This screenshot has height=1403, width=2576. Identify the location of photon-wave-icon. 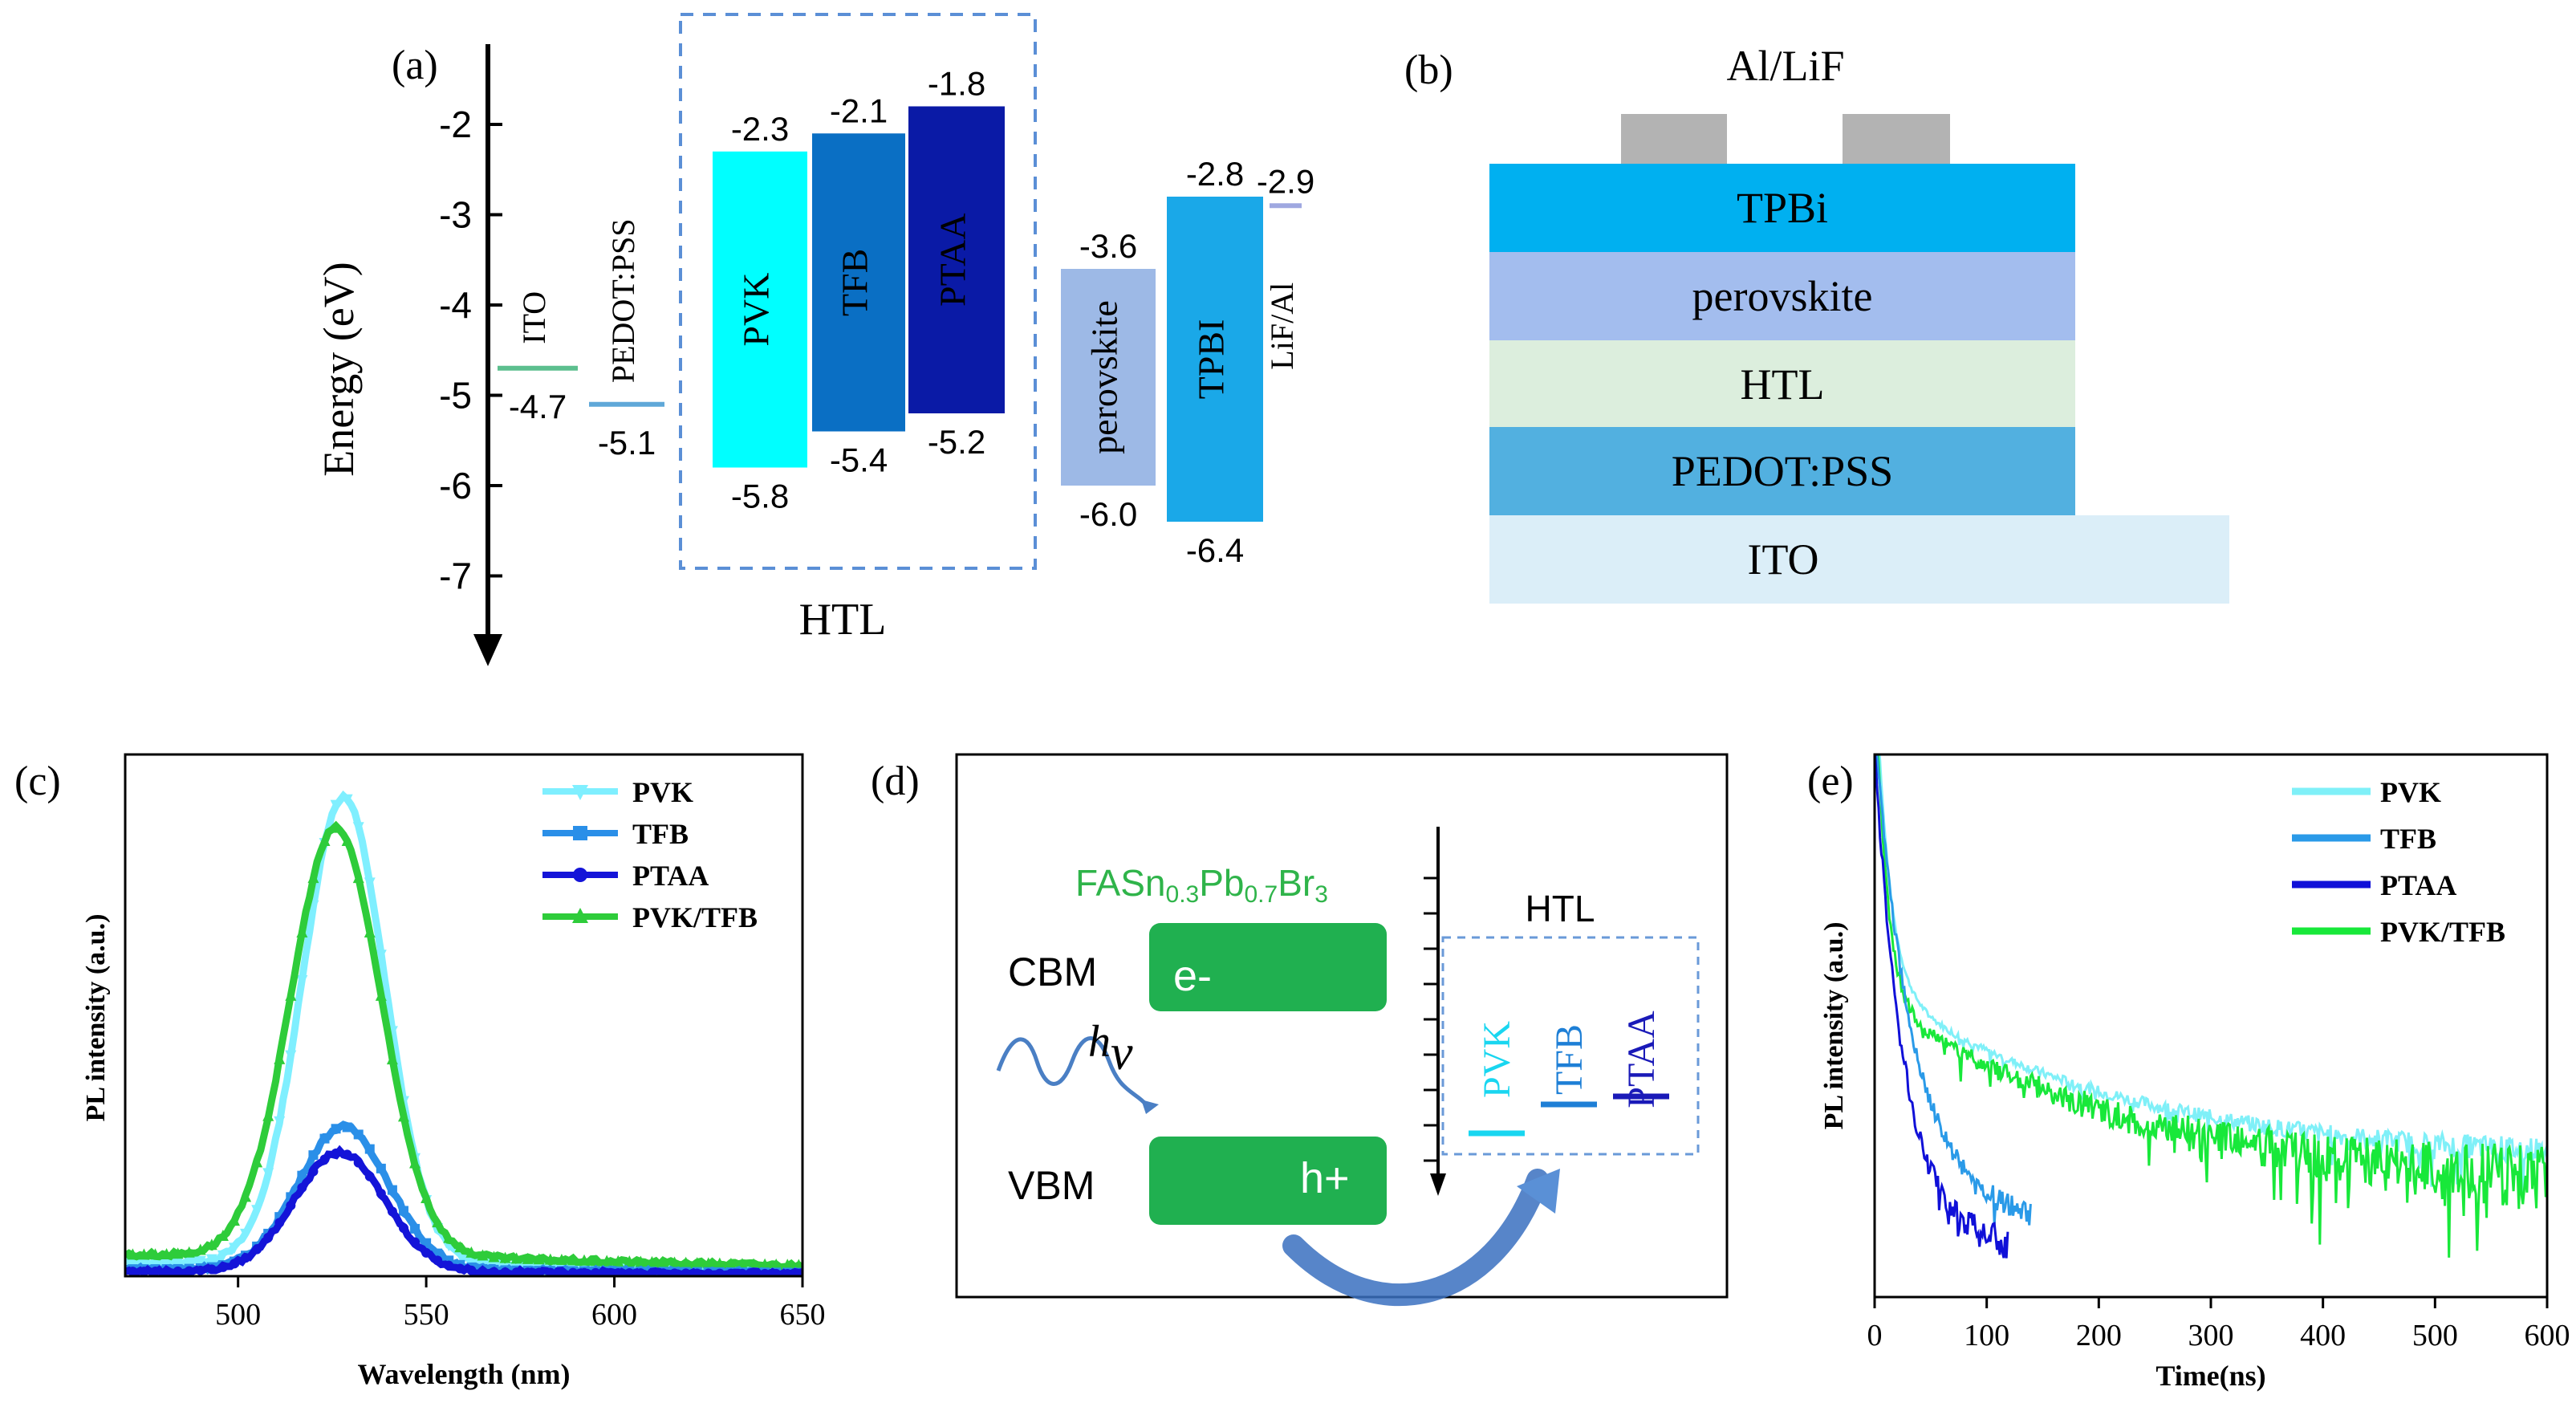
(1072, 1071).